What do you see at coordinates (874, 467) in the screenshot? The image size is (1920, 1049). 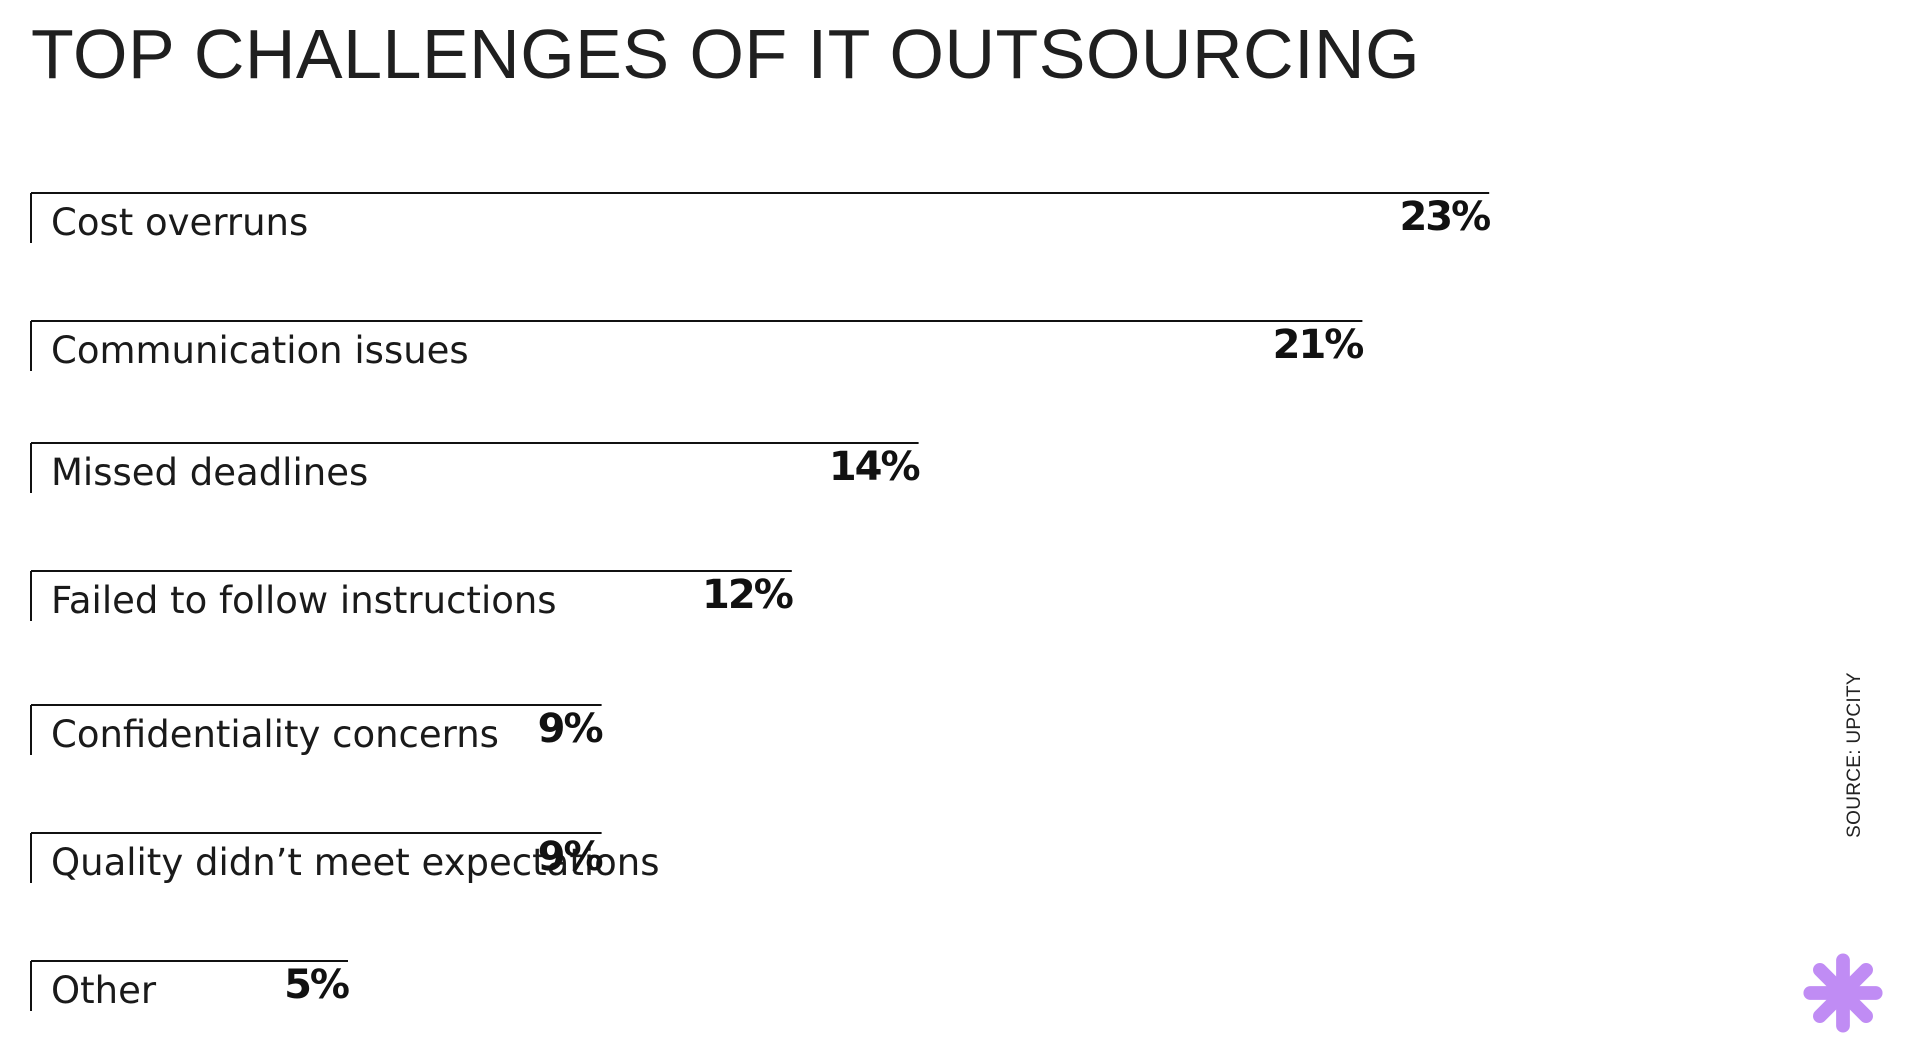 I see `value-label: 14%` at bounding box center [874, 467].